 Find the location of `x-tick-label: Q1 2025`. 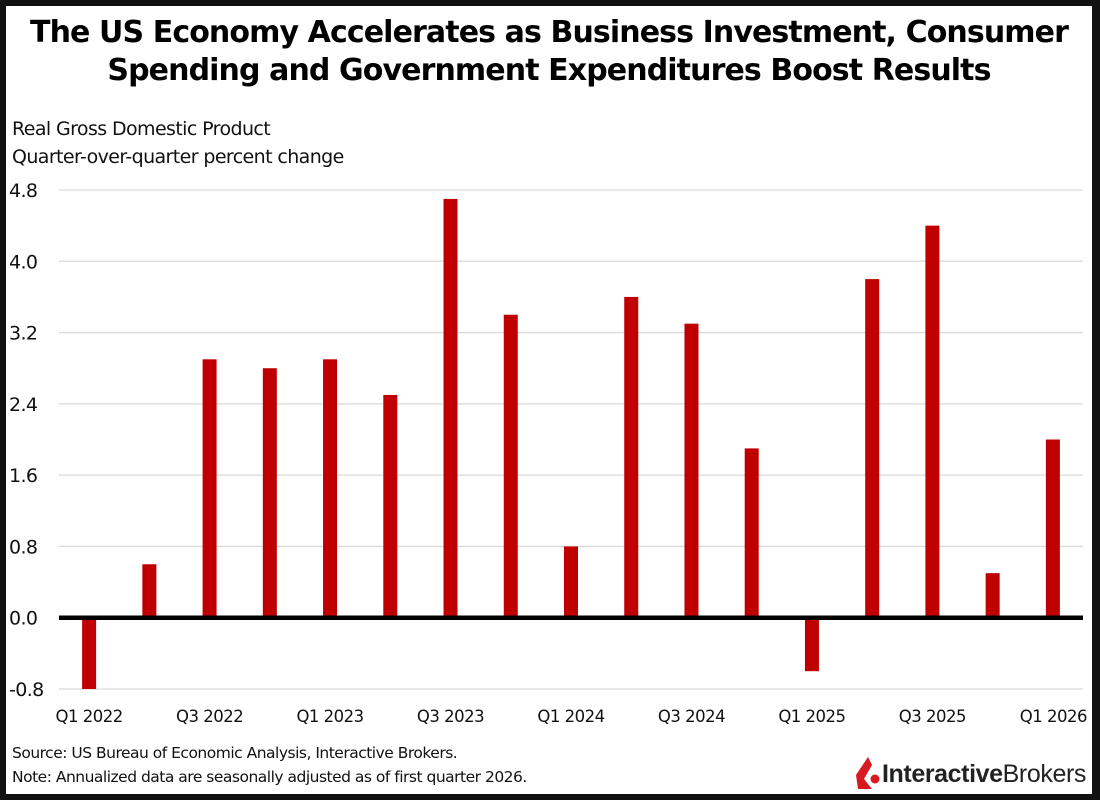

x-tick-label: Q1 2025 is located at coordinates (811, 716).